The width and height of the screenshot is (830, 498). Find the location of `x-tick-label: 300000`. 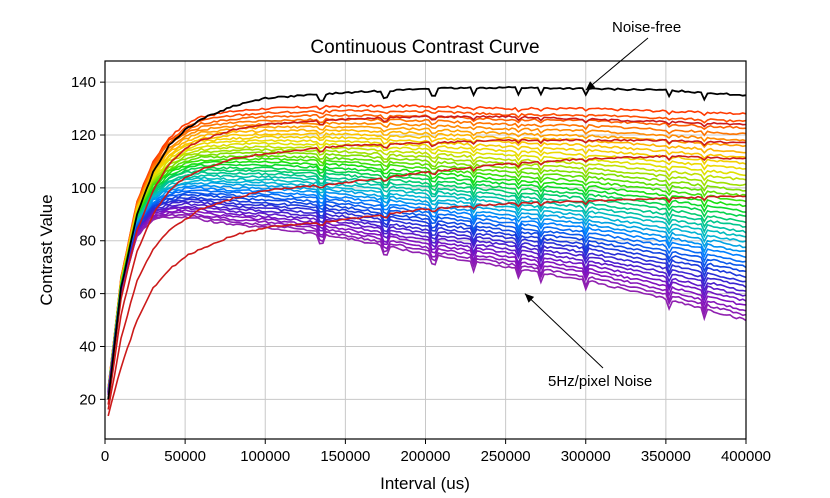

x-tick-label: 300000 is located at coordinates (586, 456).